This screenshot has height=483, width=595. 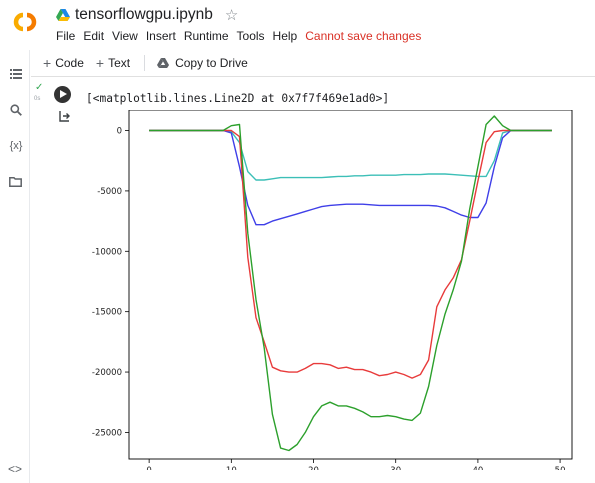 What do you see at coordinates (16, 145) in the screenshot?
I see `variables-icon: {x}` at bounding box center [16, 145].